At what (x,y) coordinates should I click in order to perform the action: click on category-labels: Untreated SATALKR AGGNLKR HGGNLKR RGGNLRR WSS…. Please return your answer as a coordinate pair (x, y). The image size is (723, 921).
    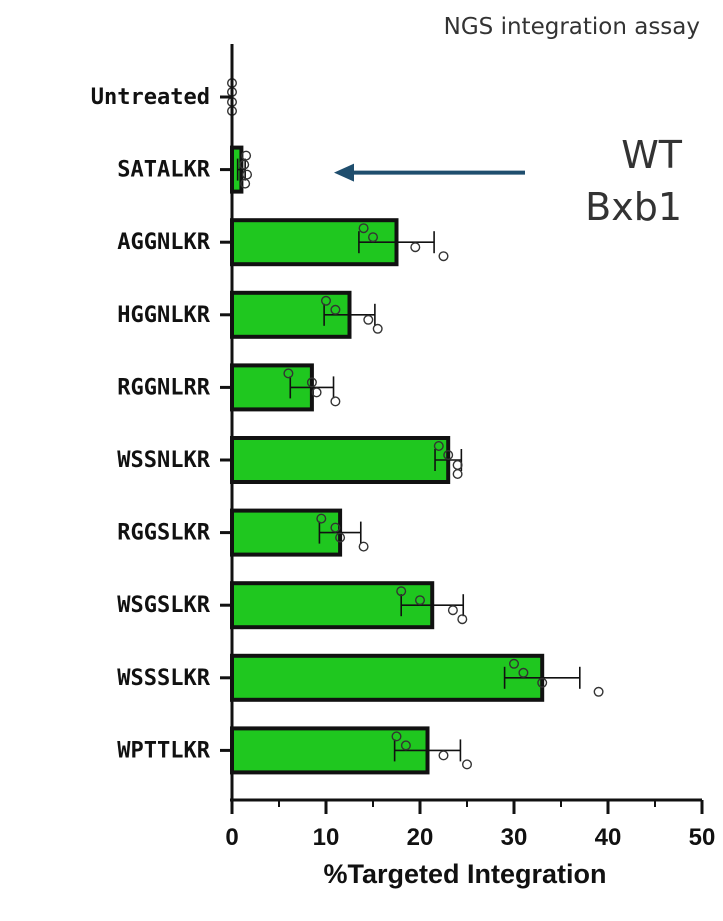
    Looking at the image, I should click on (151, 424).